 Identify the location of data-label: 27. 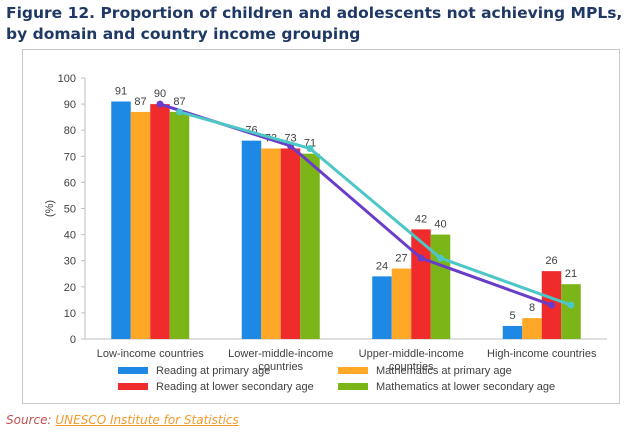
(401, 259).